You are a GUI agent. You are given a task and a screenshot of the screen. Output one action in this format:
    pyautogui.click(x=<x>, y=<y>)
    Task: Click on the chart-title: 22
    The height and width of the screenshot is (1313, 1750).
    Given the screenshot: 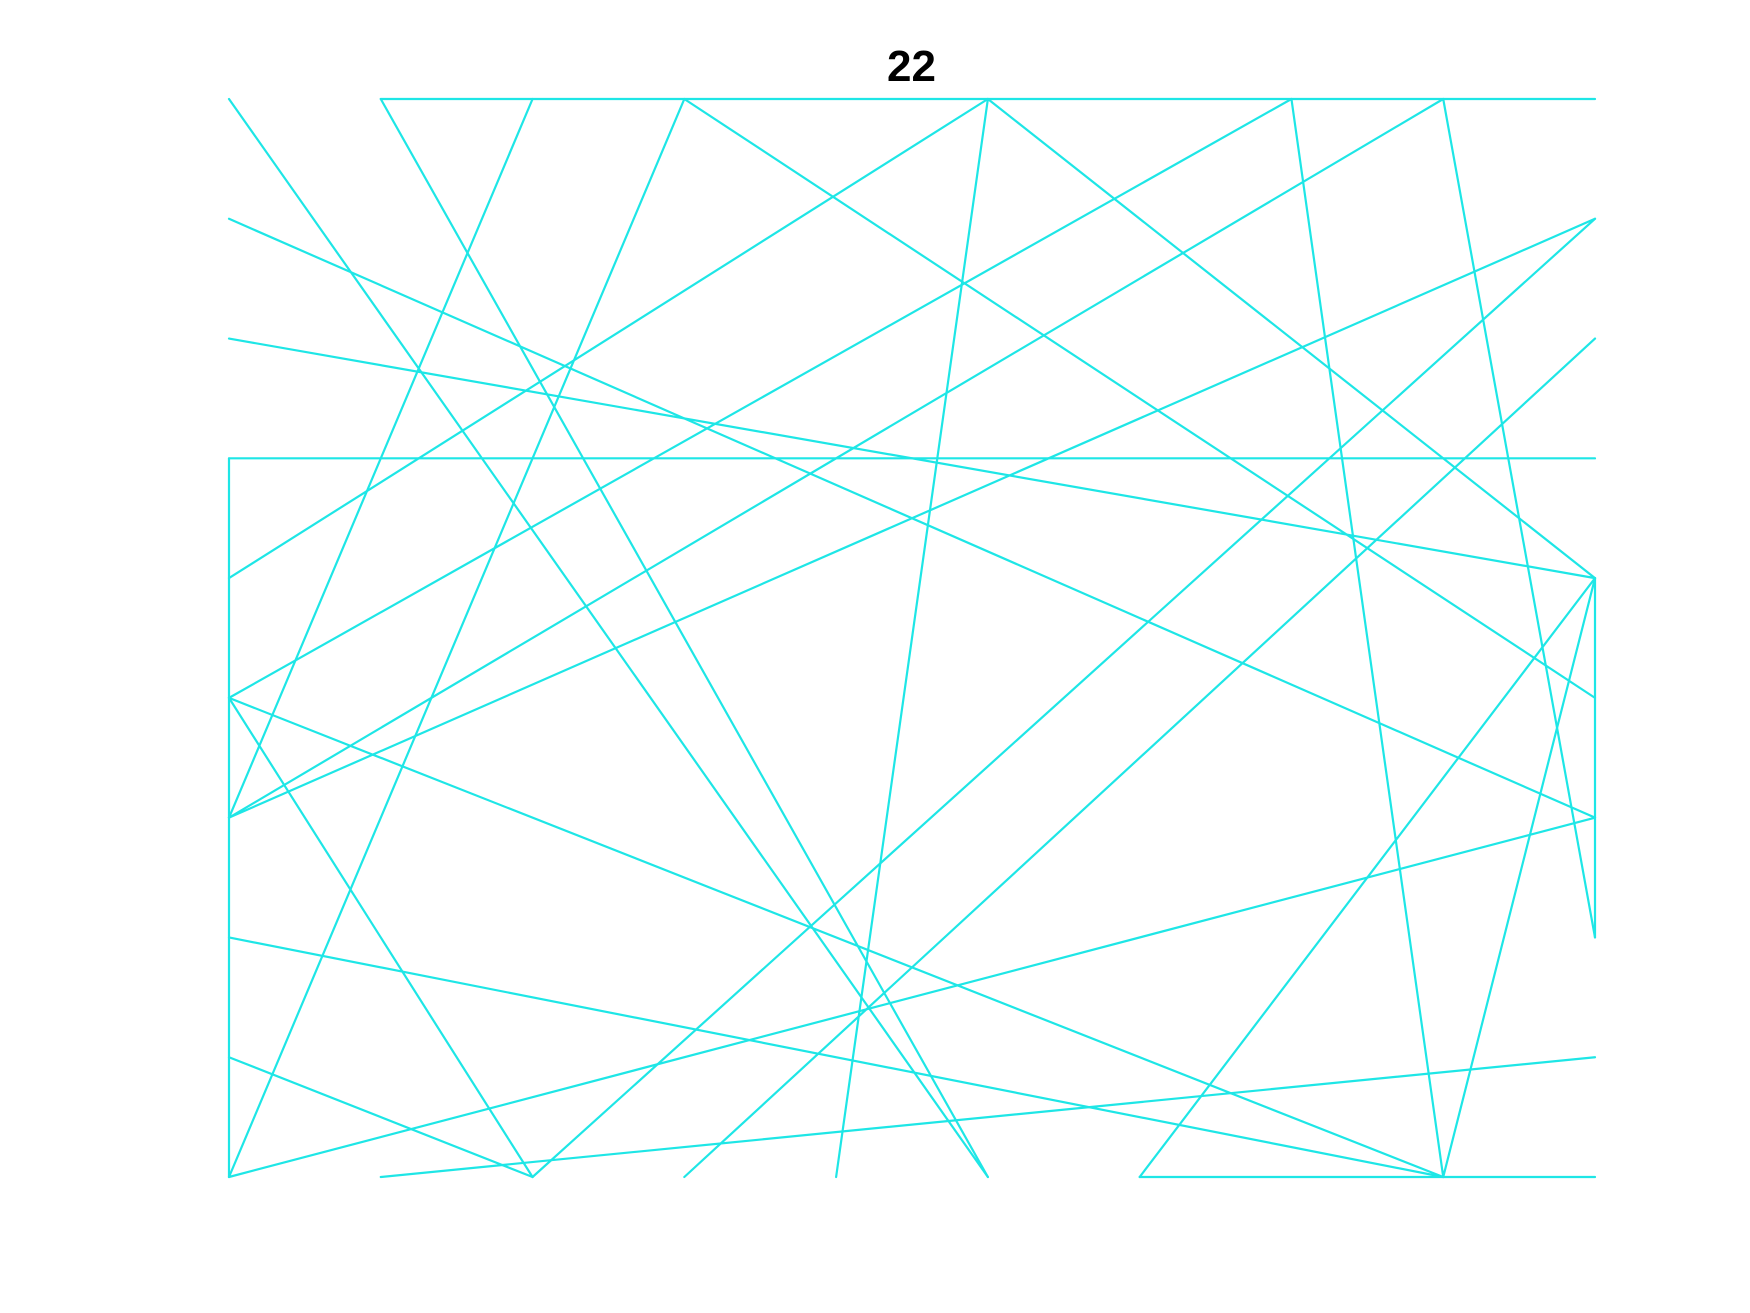 What is the action you would take?
    pyautogui.click(x=911, y=66)
    